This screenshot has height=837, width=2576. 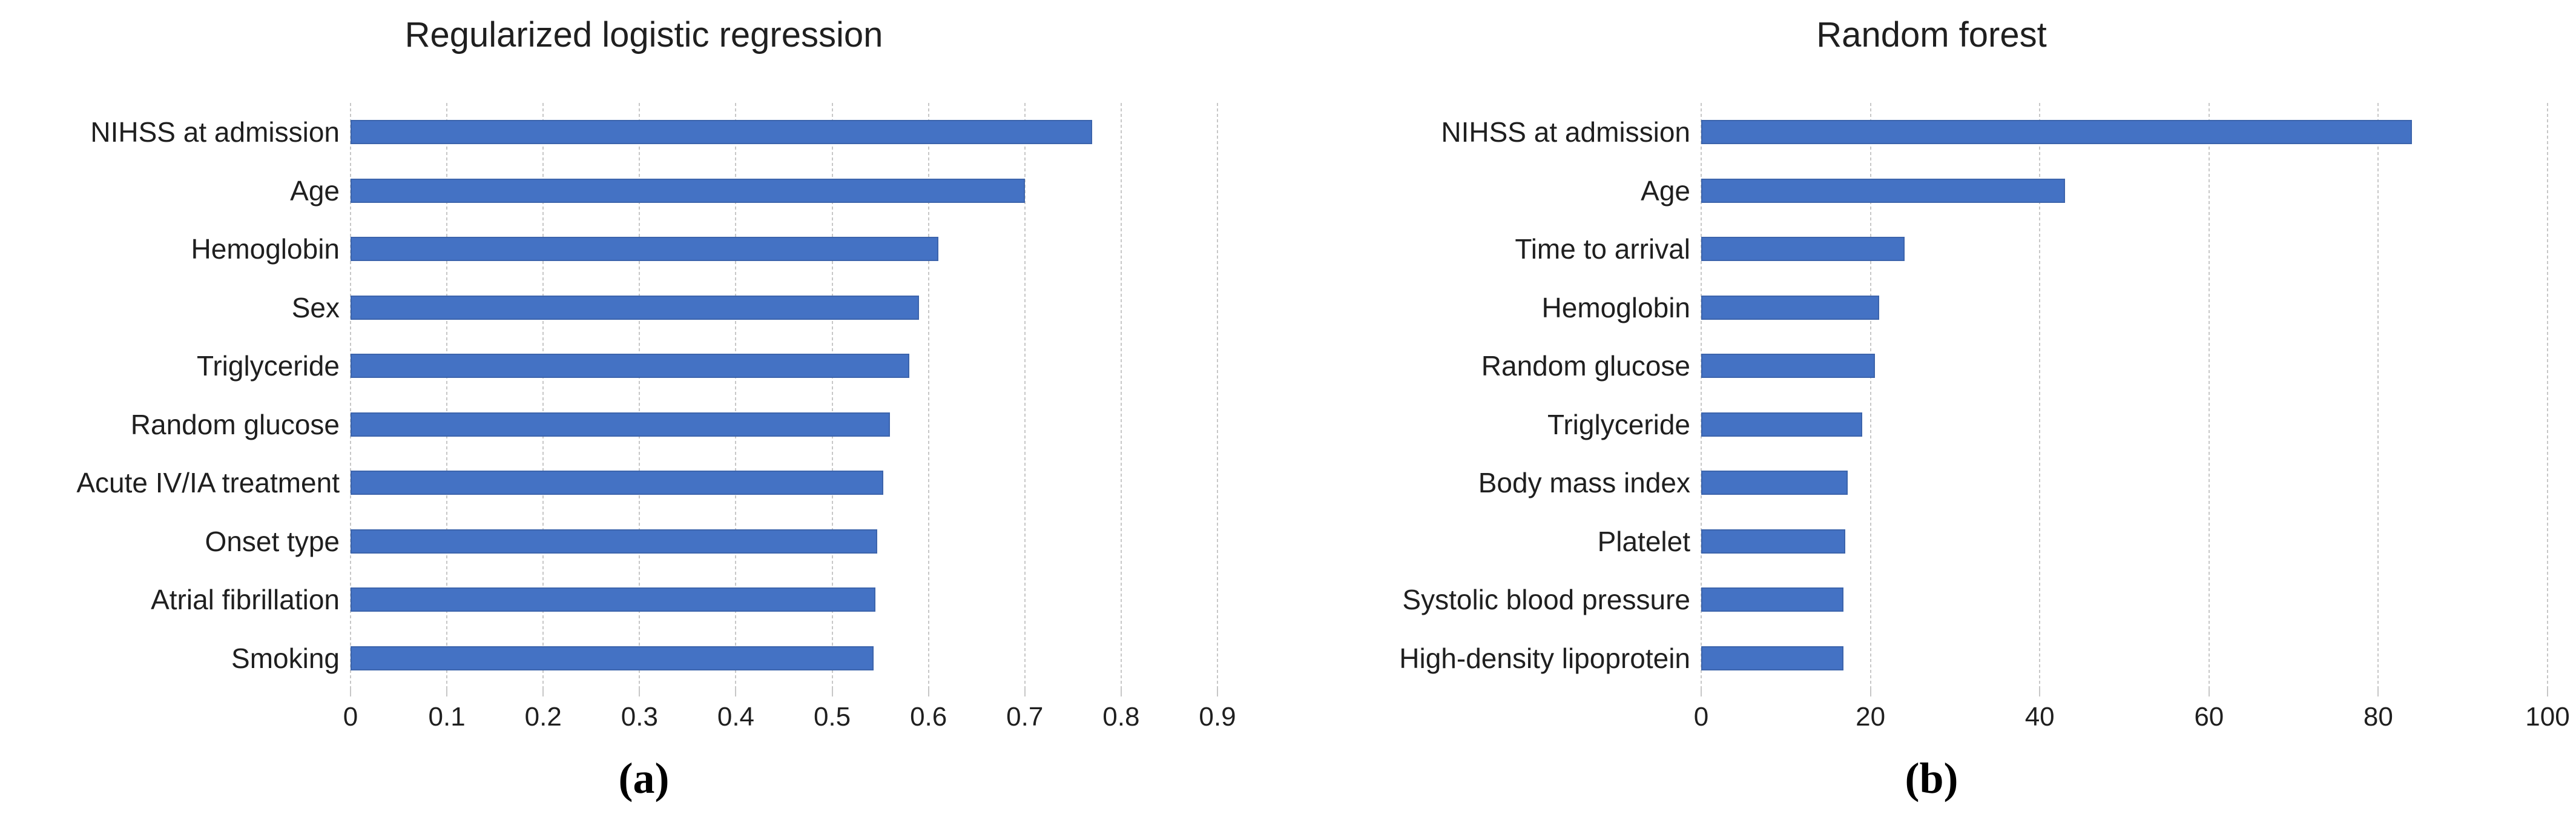 I want to click on category-label: Onset type, so click(x=272, y=541).